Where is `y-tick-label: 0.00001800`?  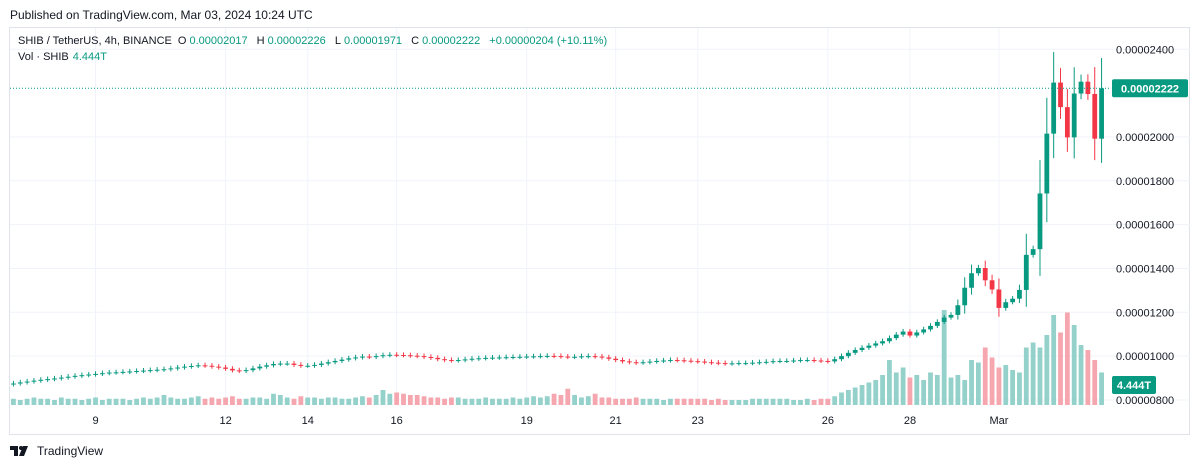 y-tick-label: 0.00001800 is located at coordinates (1145, 182).